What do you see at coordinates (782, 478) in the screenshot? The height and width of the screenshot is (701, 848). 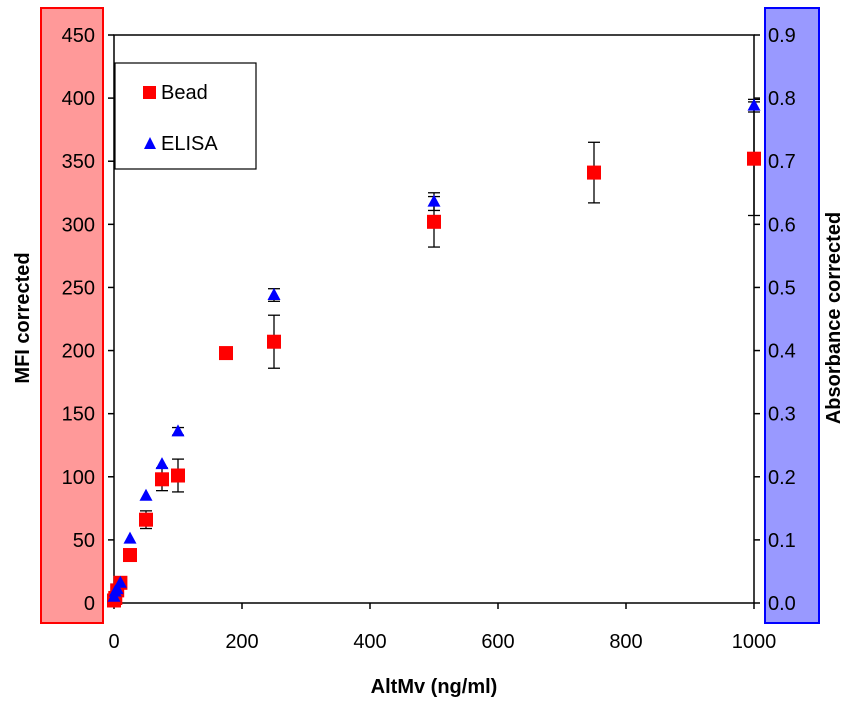 I see `right-y-tick-label: 0.2` at bounding box center [782, 478].